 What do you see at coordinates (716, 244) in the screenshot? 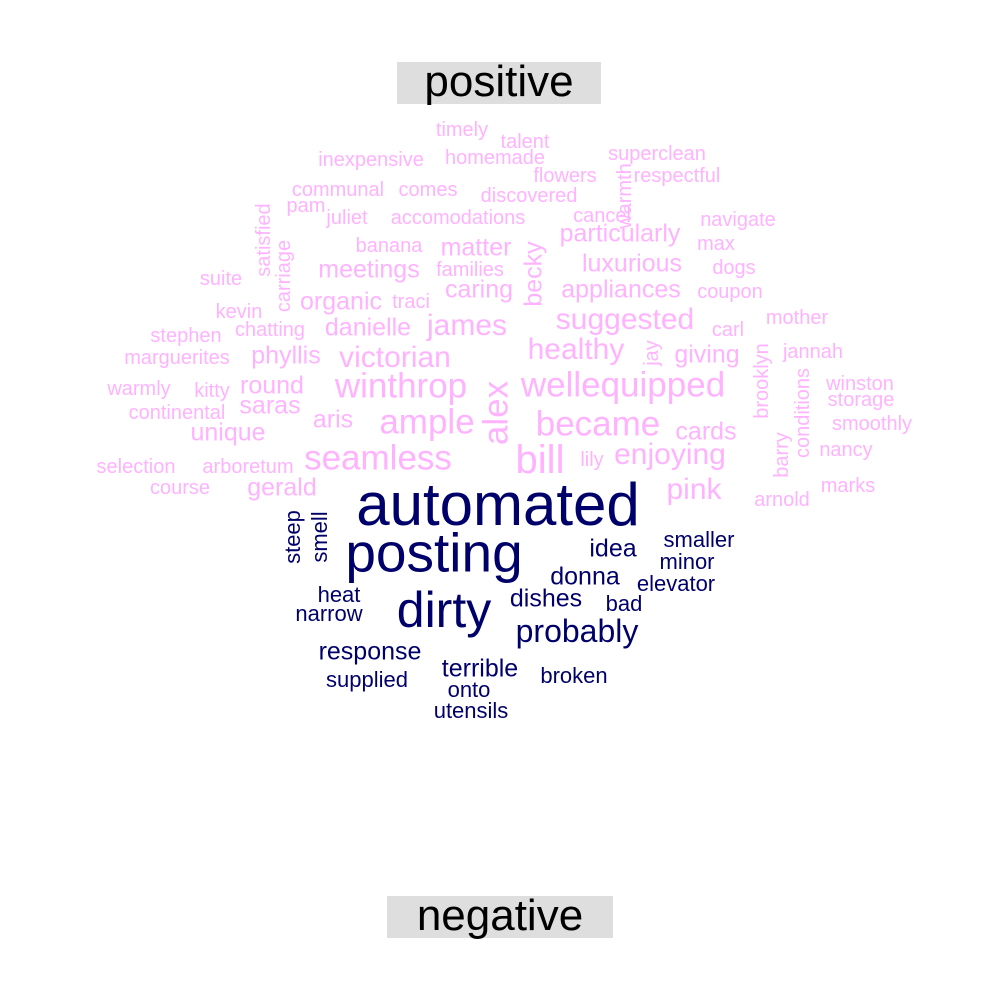
I see `positive-word: max` at bounding box center [716, 244].